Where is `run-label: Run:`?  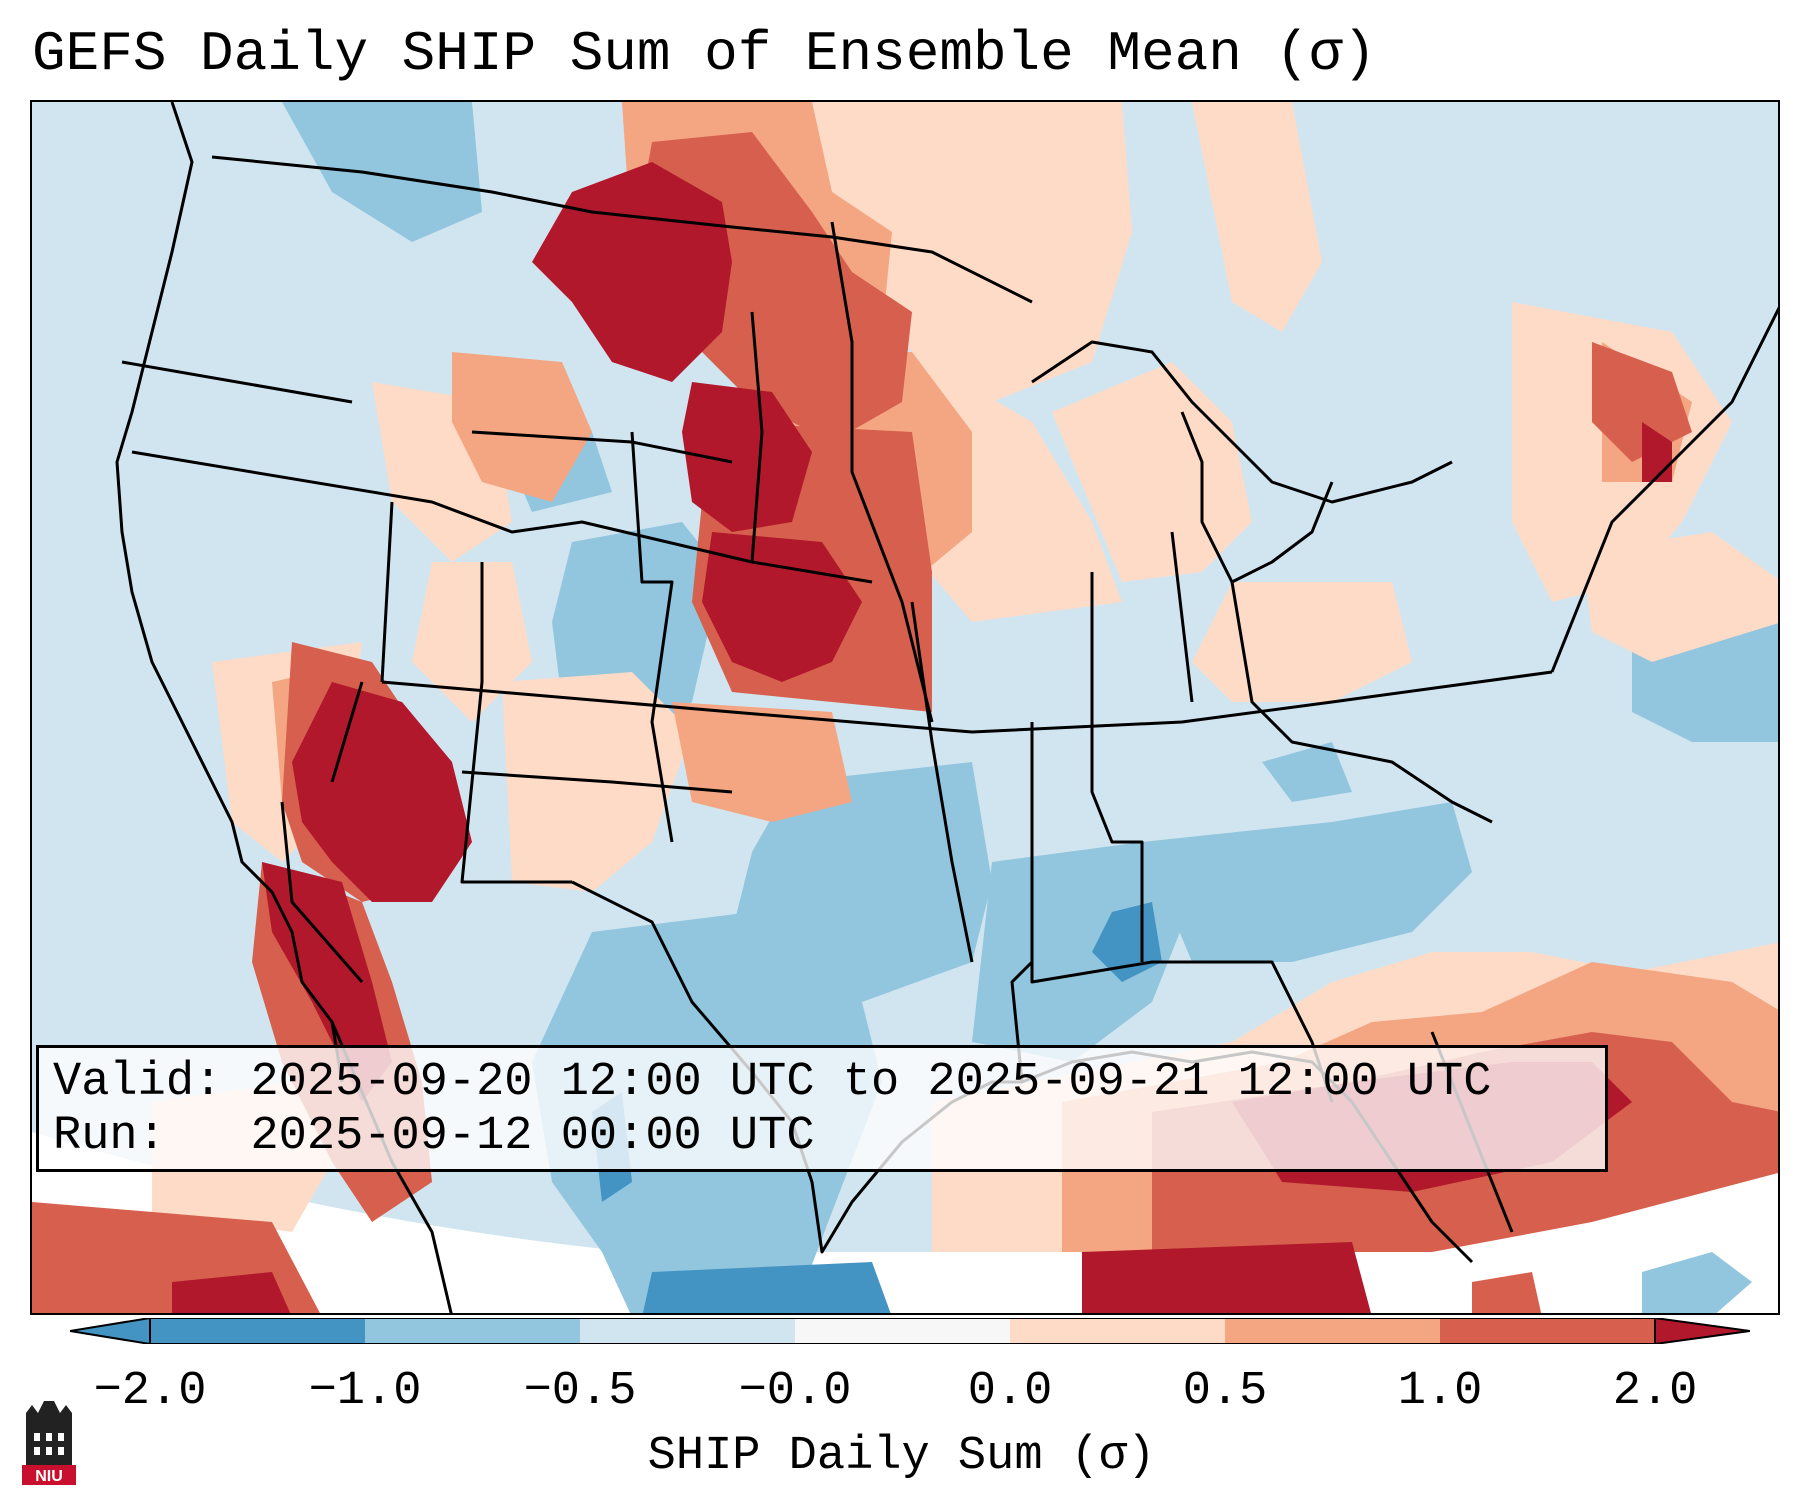
run-label: Run: is located at coordinates (109, 1136).